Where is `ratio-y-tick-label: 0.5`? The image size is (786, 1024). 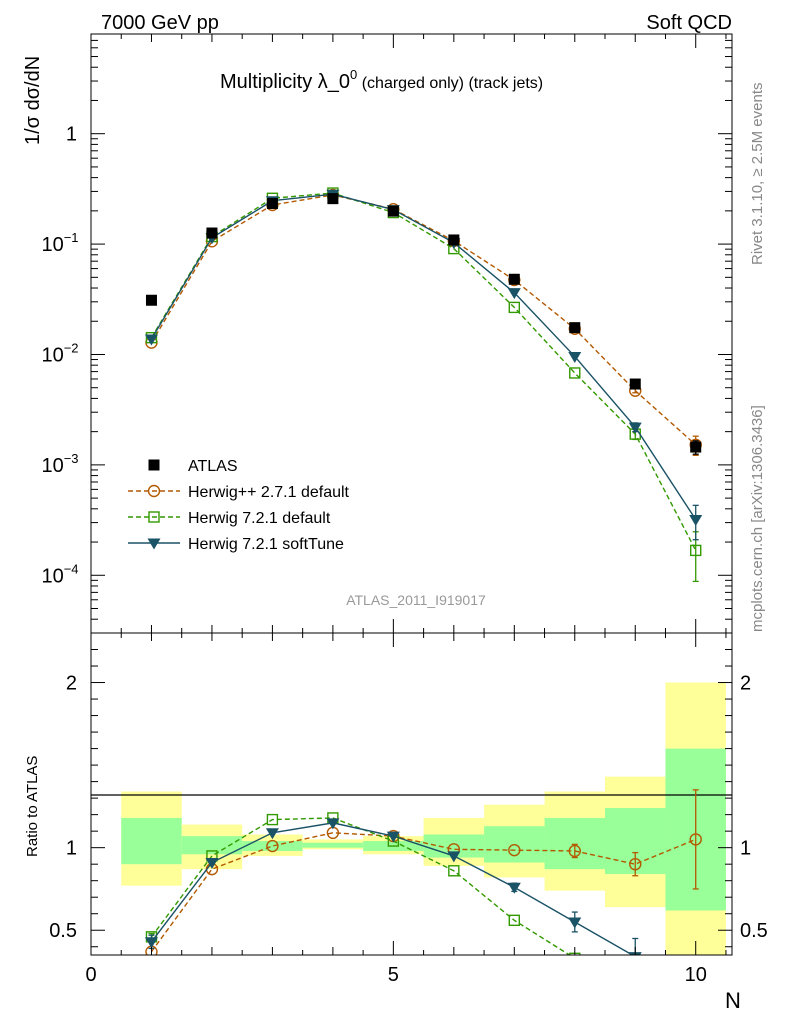
ratio-y-tick-label: 0.5 is located at coordinates (63, 931).